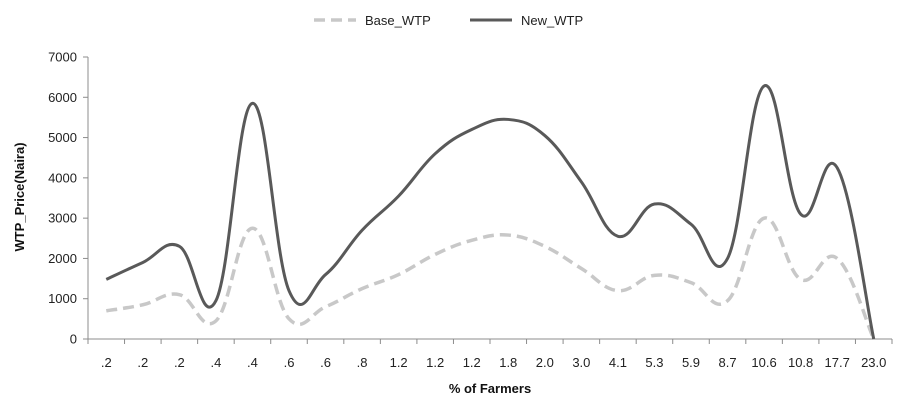 The image size is (898, 396). Describe the element at coordinates (62, 218) in the screenshot. I see `y-tick-label: 3000` at that location.